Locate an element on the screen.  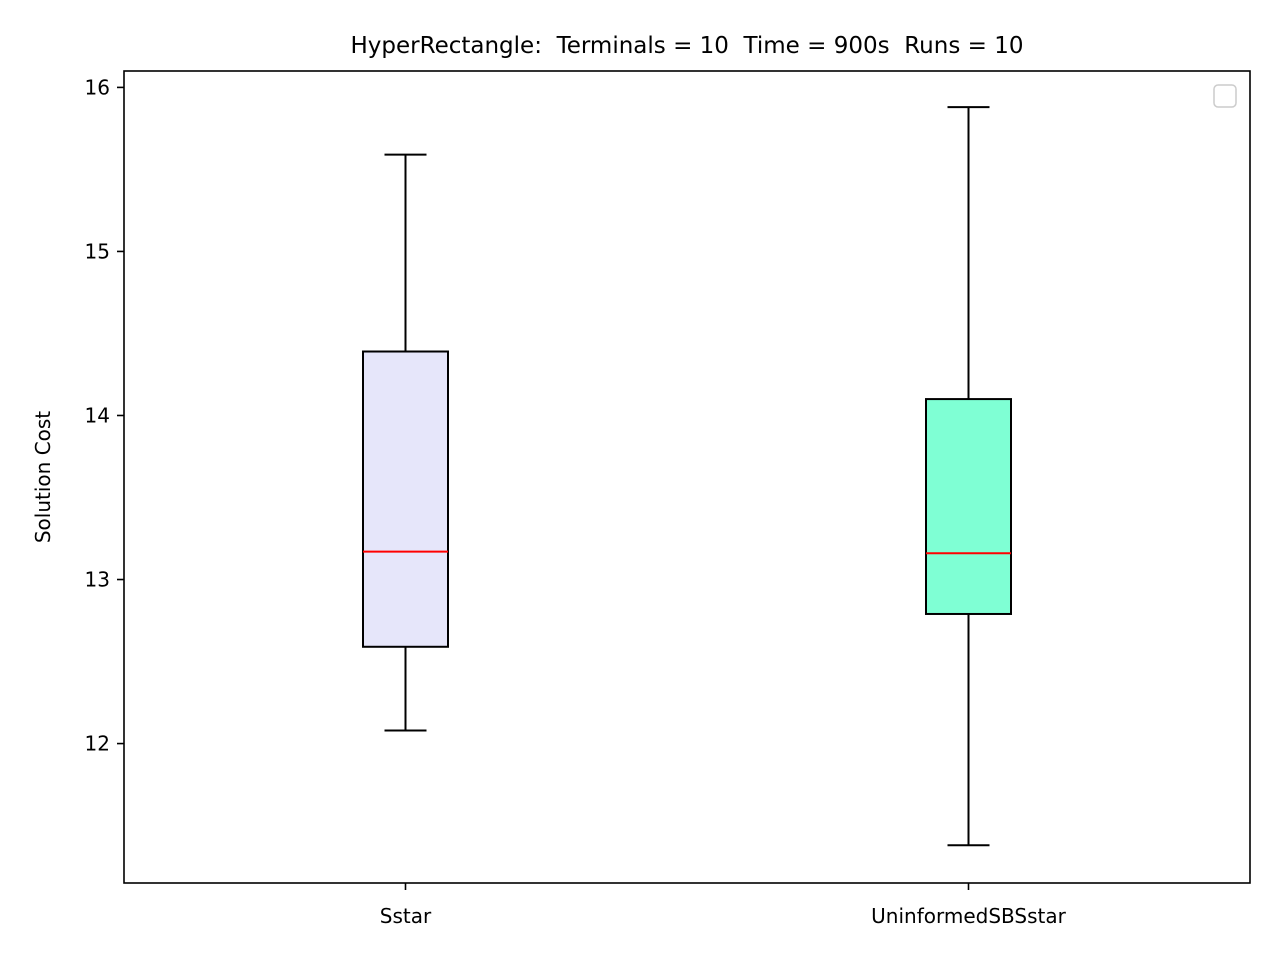
y-axis-label: Solution Cost is located at coordinates (43, 477).